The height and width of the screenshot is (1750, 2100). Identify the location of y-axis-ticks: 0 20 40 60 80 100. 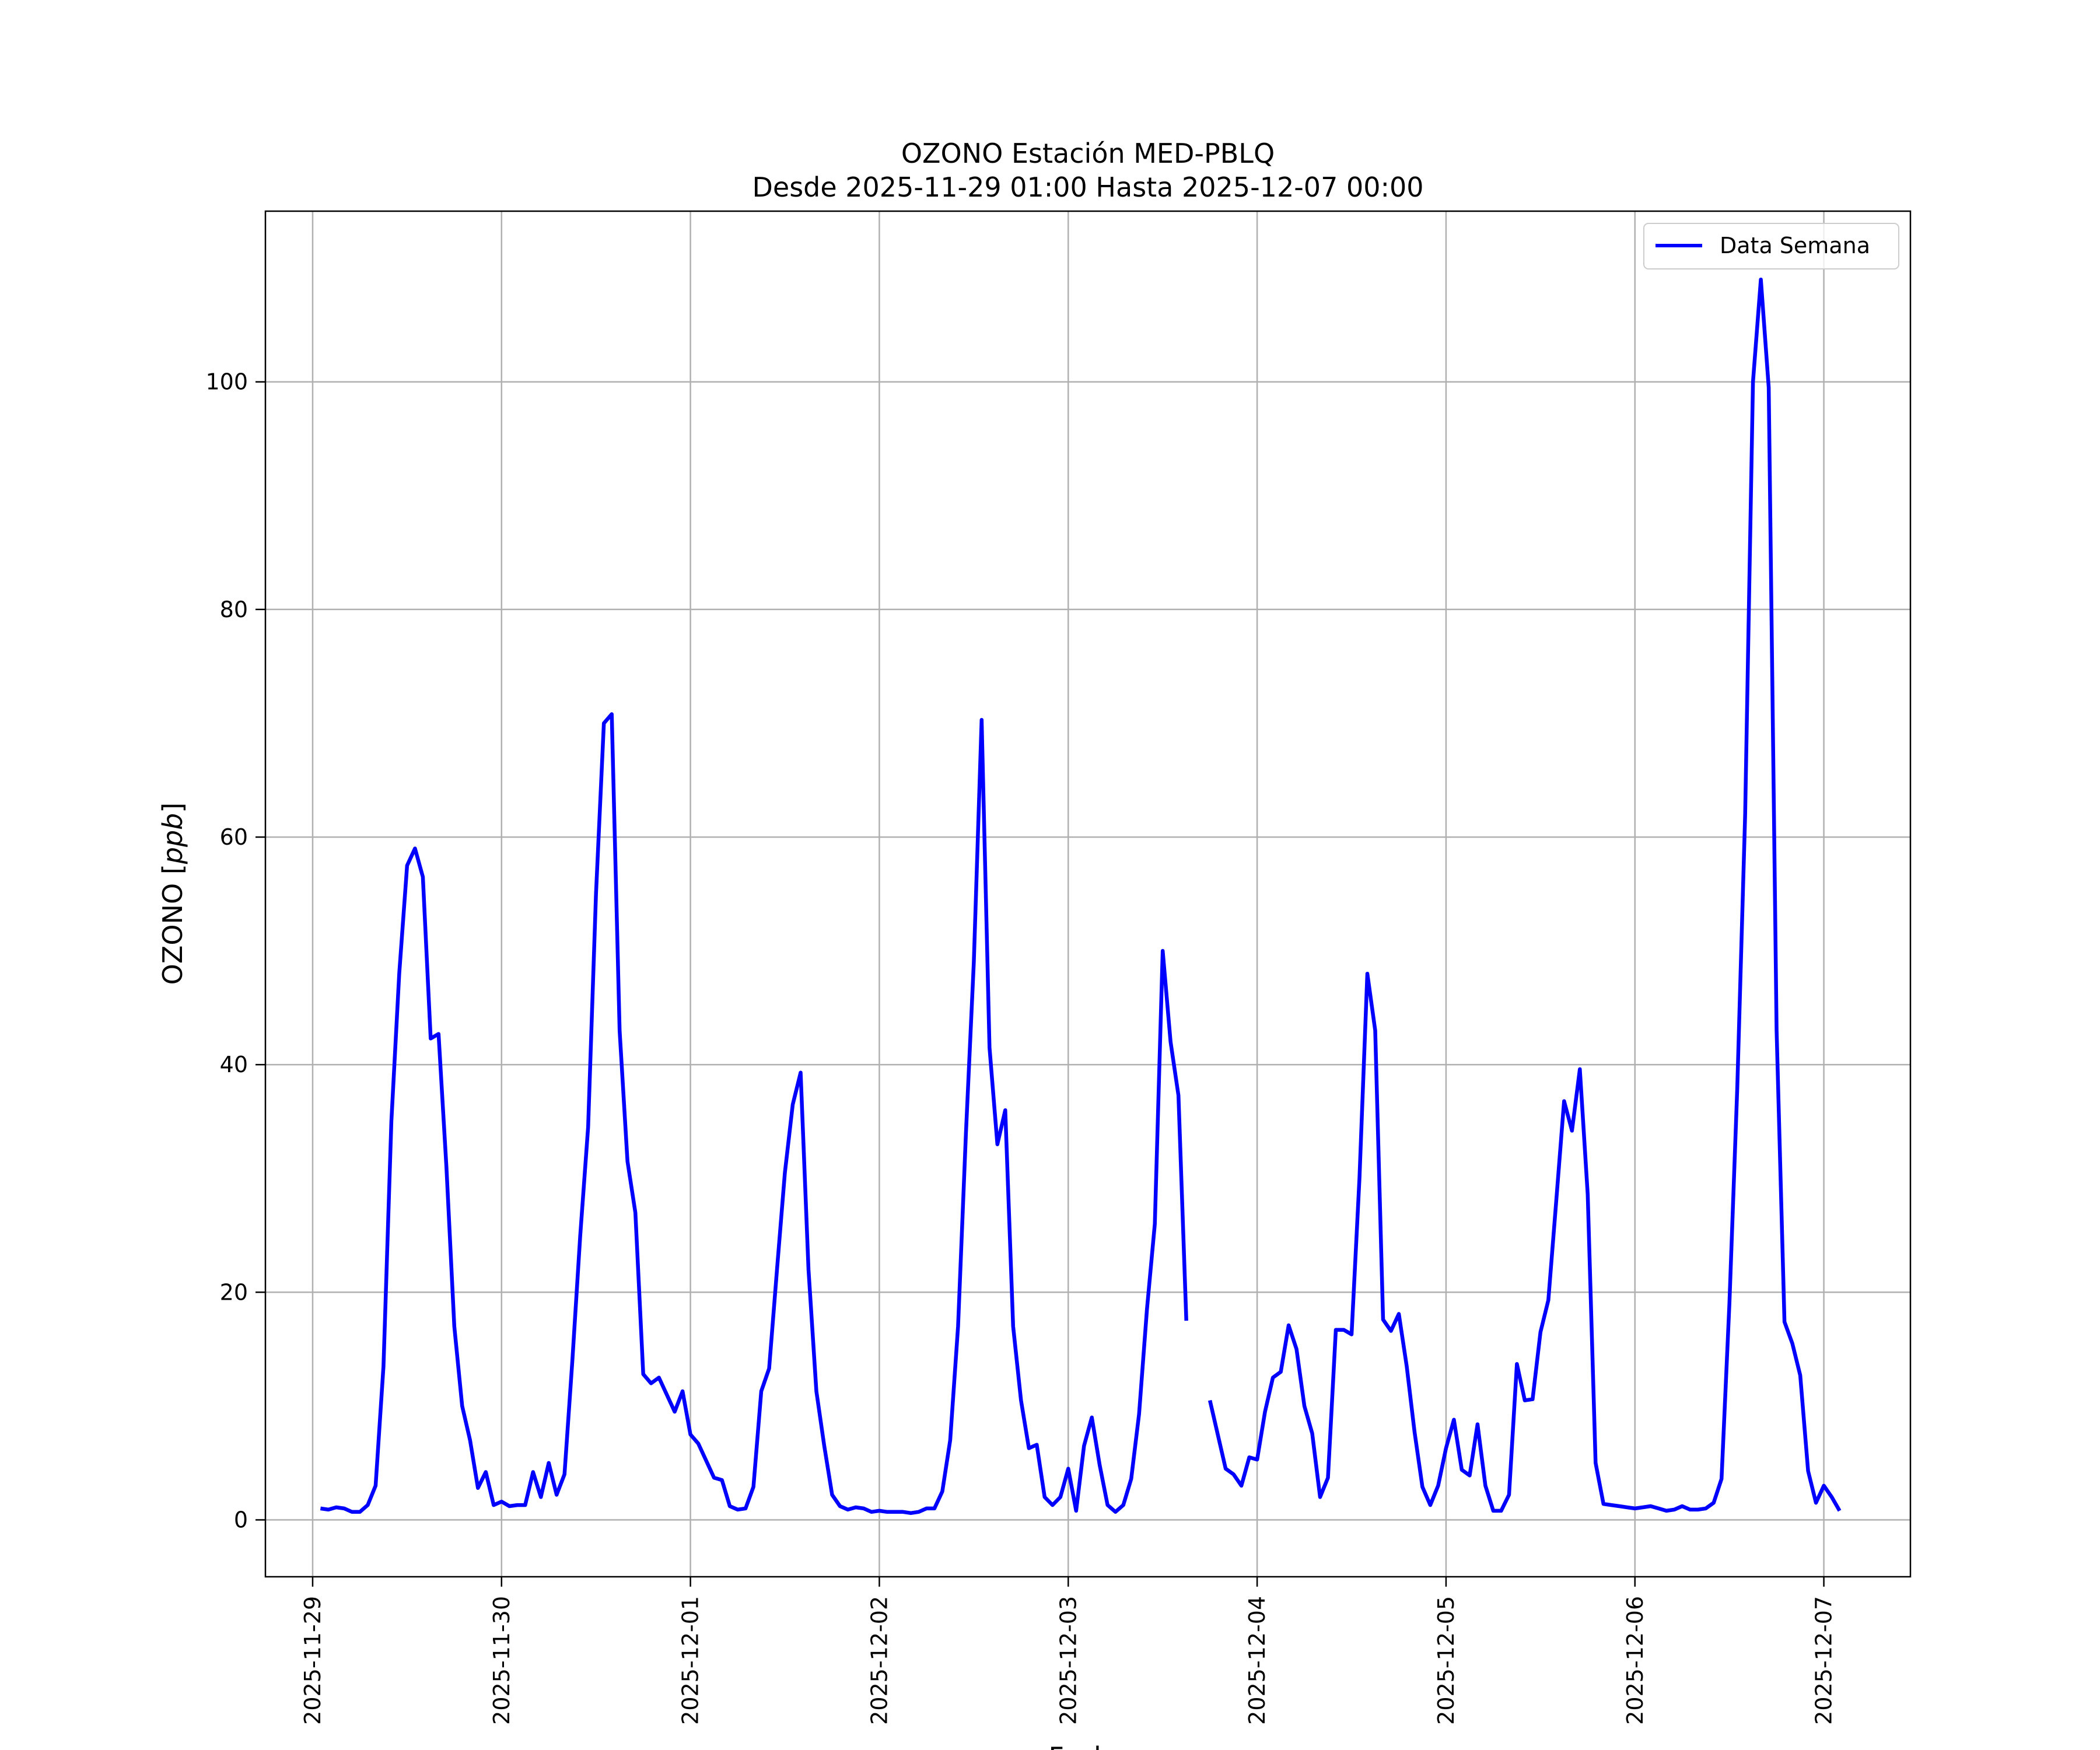
(235, 950).